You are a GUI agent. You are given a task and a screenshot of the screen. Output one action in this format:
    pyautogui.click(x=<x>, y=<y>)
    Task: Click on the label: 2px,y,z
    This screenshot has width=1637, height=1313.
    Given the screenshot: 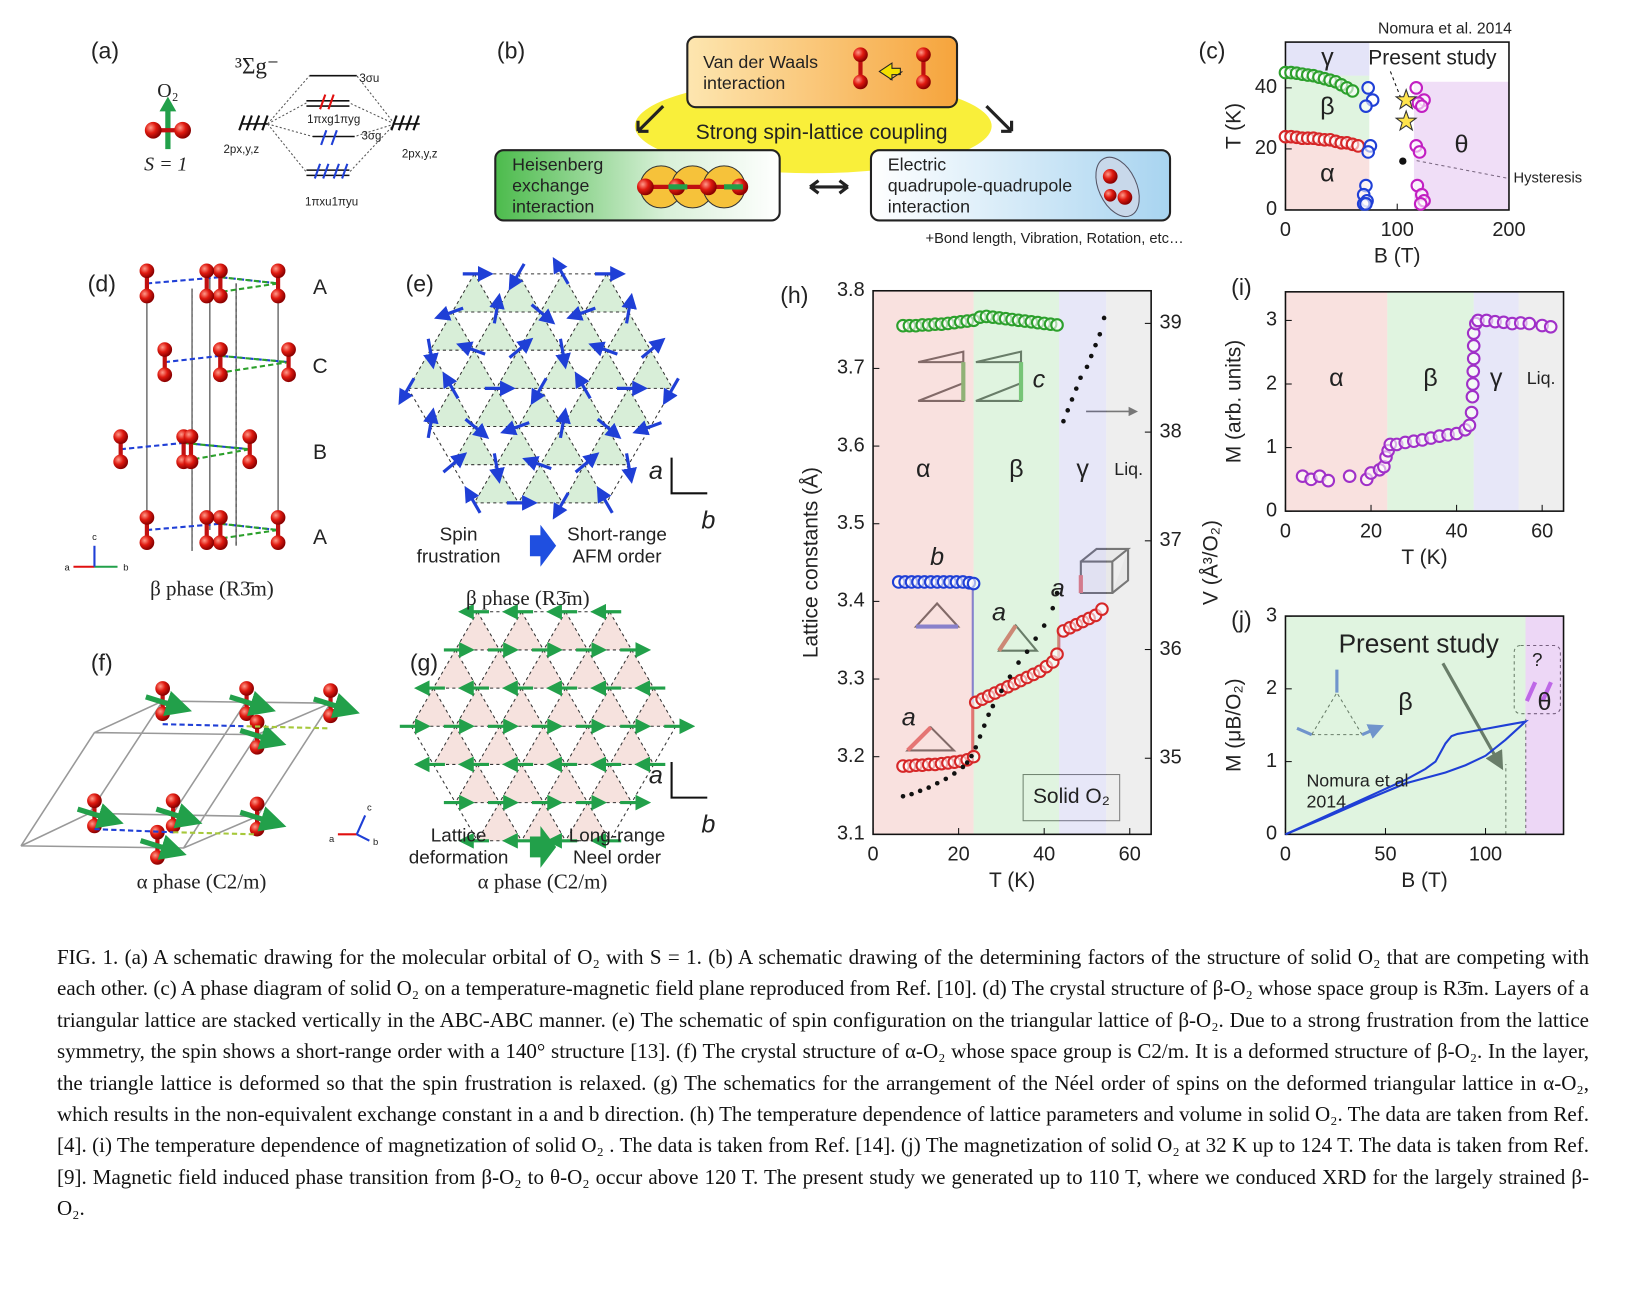 What is the action you would take?
    pyautogui.click(x=420, y=154)
    